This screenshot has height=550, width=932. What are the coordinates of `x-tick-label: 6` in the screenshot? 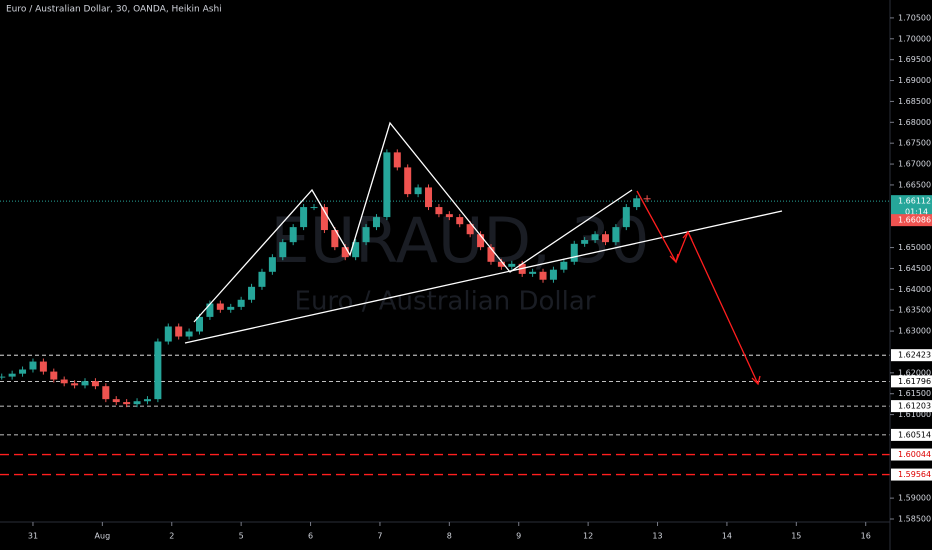 It's located at (310, 536).